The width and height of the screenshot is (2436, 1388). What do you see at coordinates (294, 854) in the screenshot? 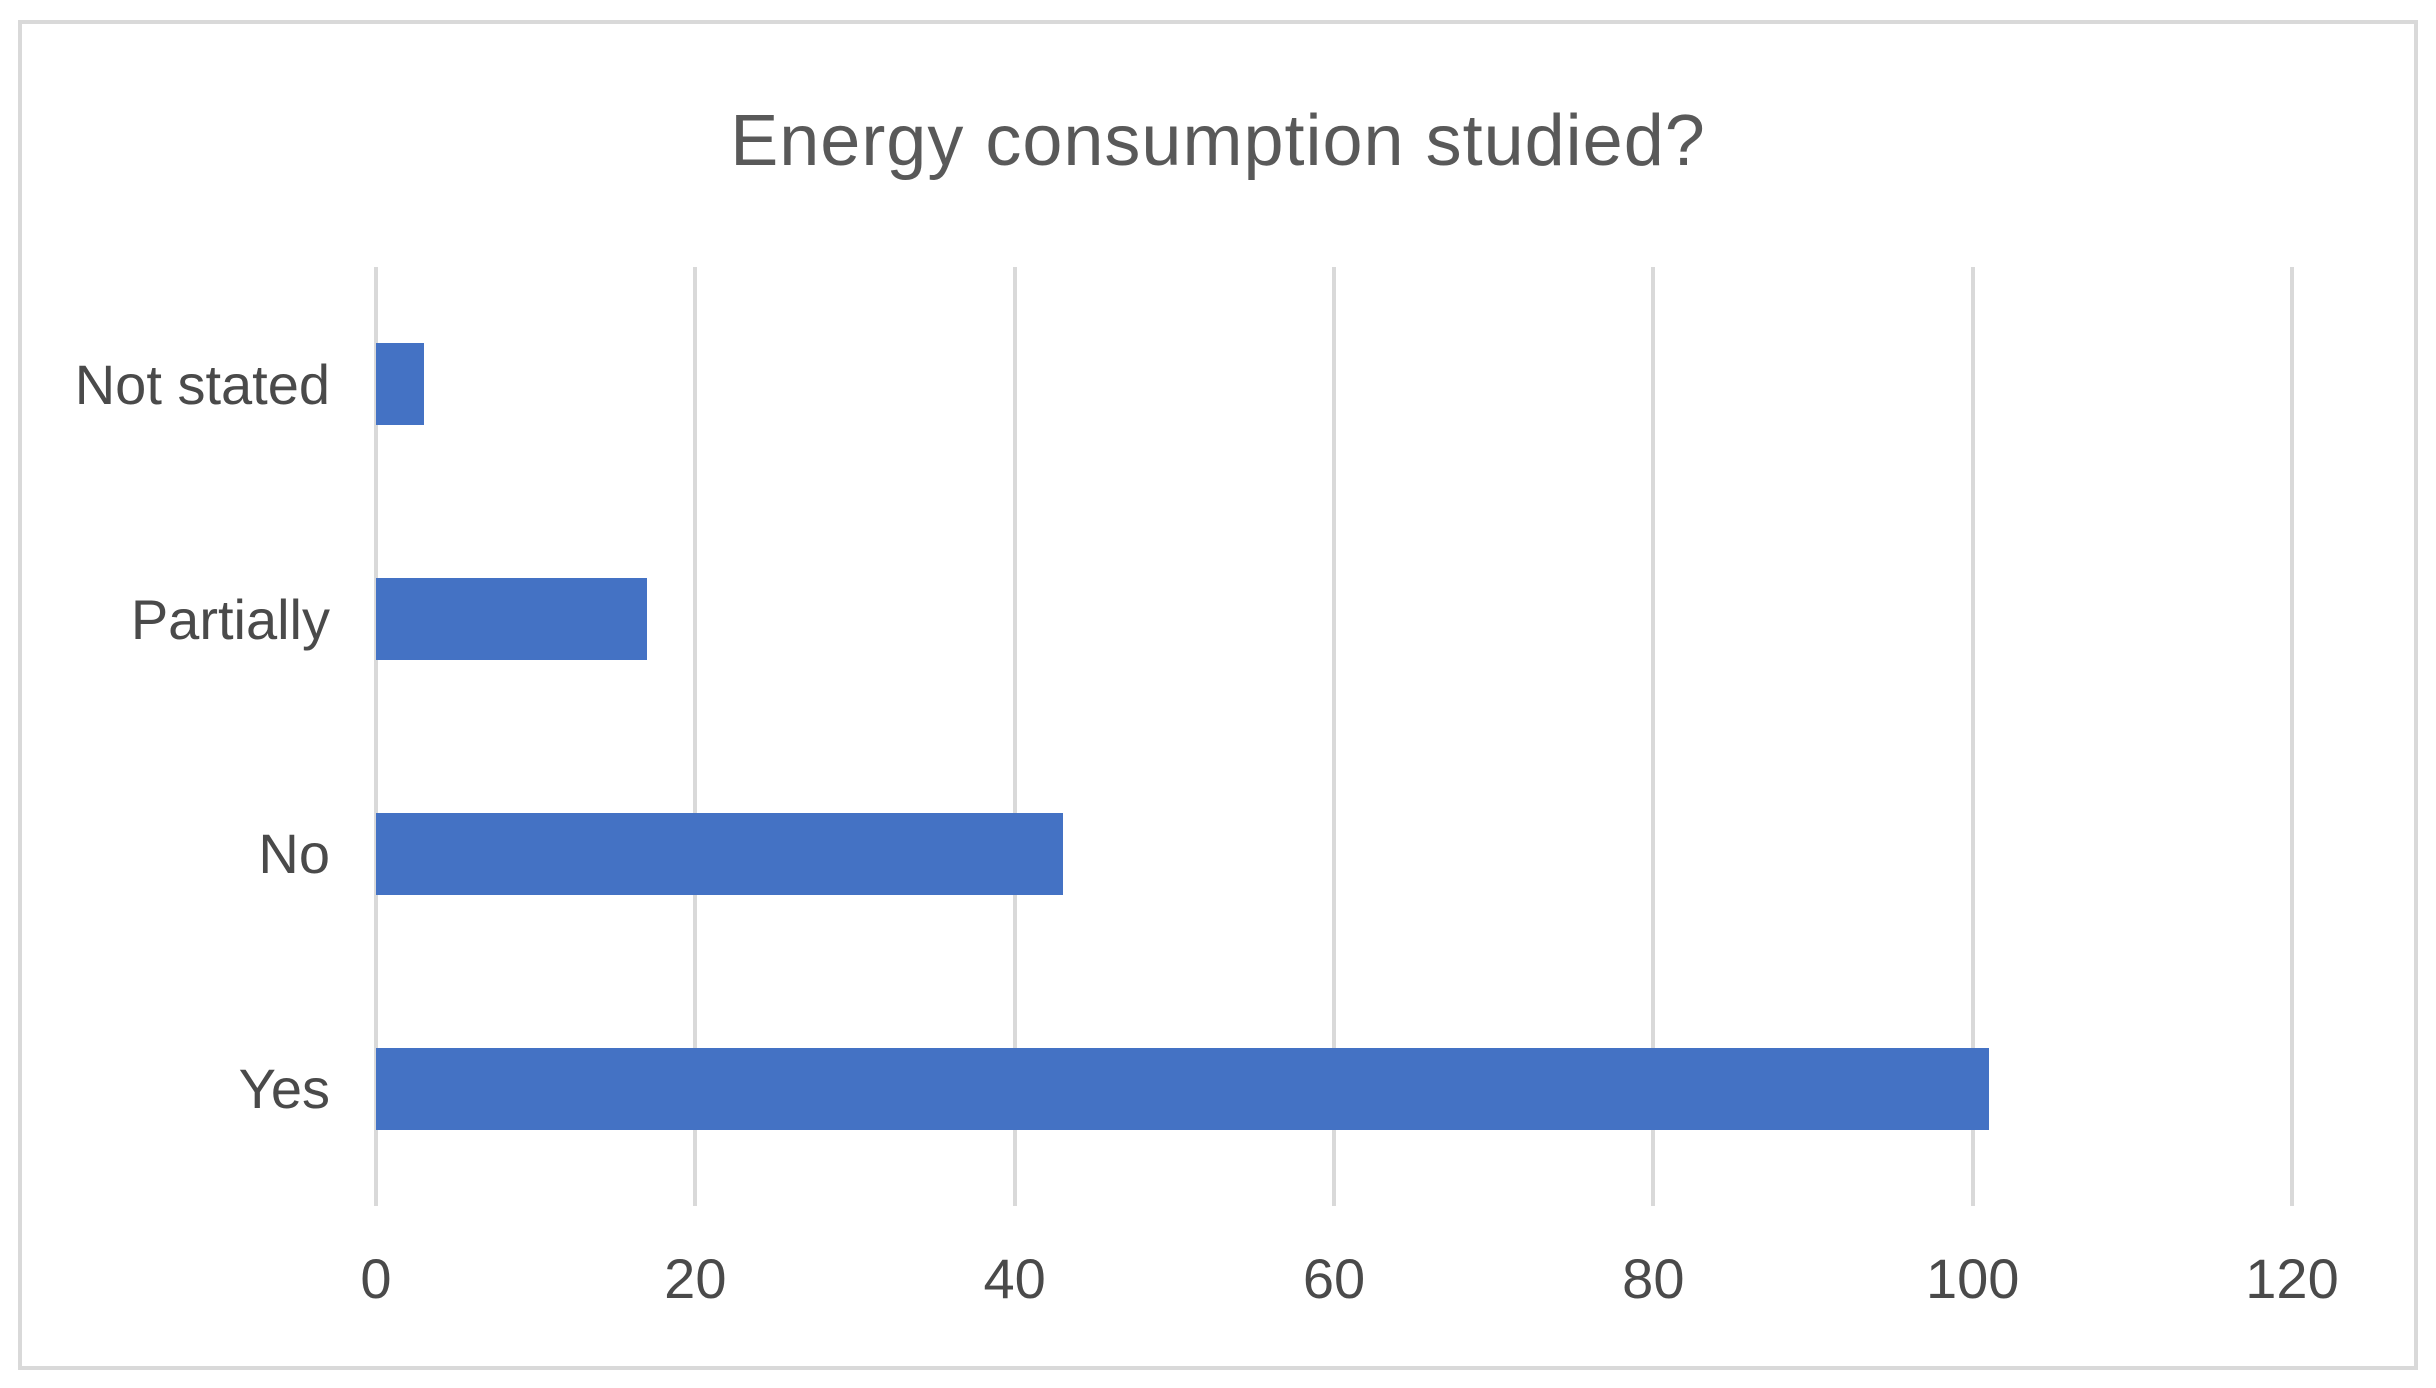
I see `category-label: No` at bounding box center [294, 854].